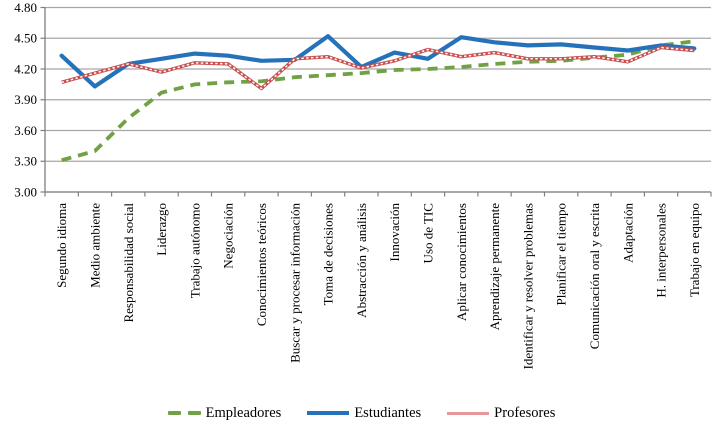  What do you see at coordinates (128, 263) in the screenshot?
I see `x-axis-label: Responsabilidad social` at bounding box center [128, 263].